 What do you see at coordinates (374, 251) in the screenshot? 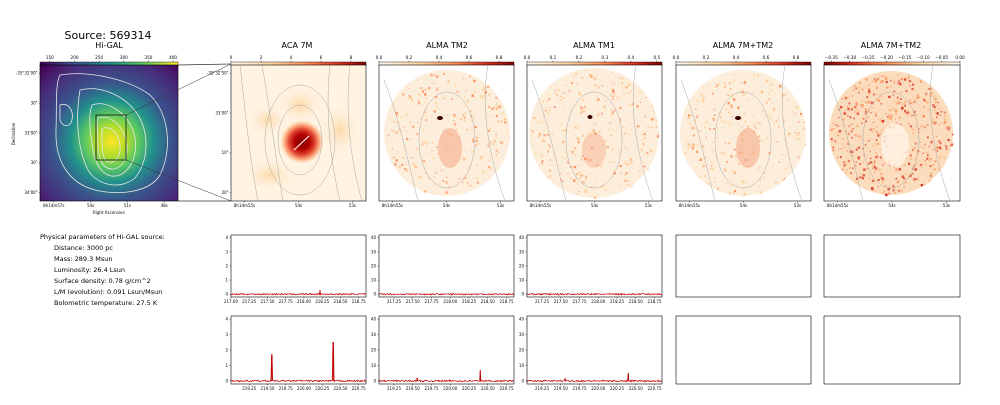
I see `y-tick-label: 30` at bounding box center [374, 251].